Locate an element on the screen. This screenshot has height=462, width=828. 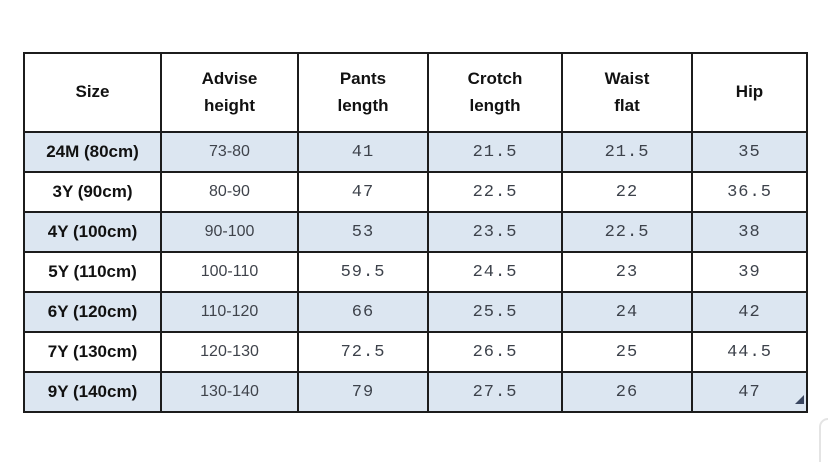
crotch-length-value: 22.5 is located at coordinates (495, 192).